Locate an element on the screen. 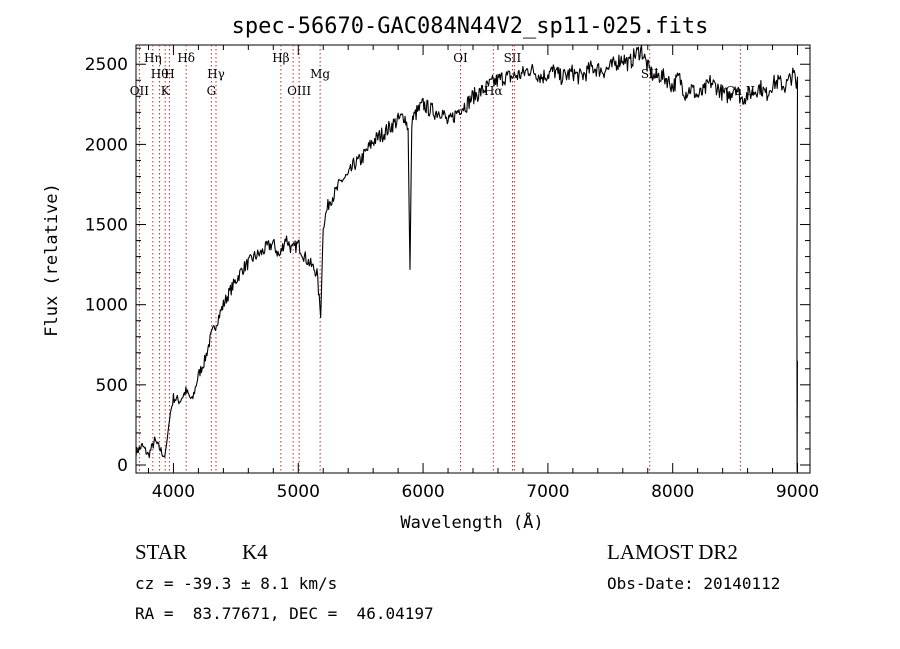 This screenshot has width=900, height=649. y-tick-label-1000: 1000 is located at coordinates (106, 306).